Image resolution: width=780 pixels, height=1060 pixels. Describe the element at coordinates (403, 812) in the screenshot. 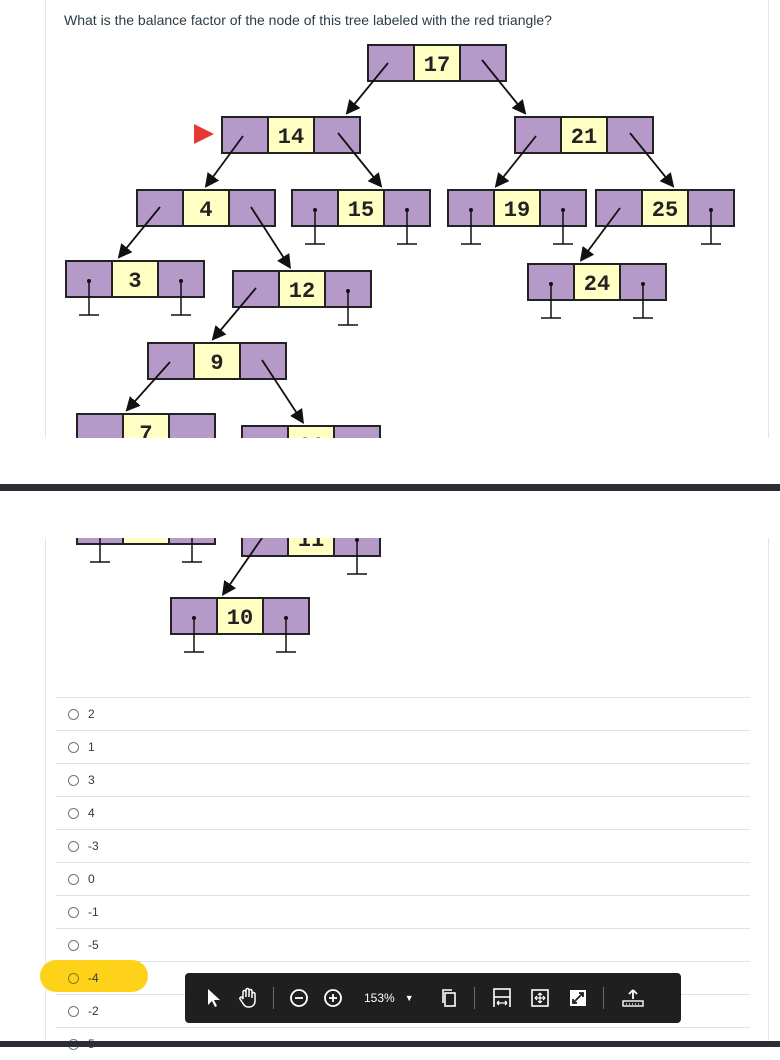

I see `answer-option: 4` at that location.